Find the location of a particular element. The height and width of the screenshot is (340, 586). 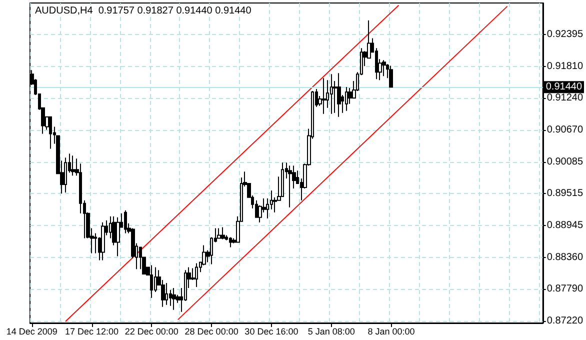

x-tick-label: 14 Dec 2009 is located at coordinates (32, 331).